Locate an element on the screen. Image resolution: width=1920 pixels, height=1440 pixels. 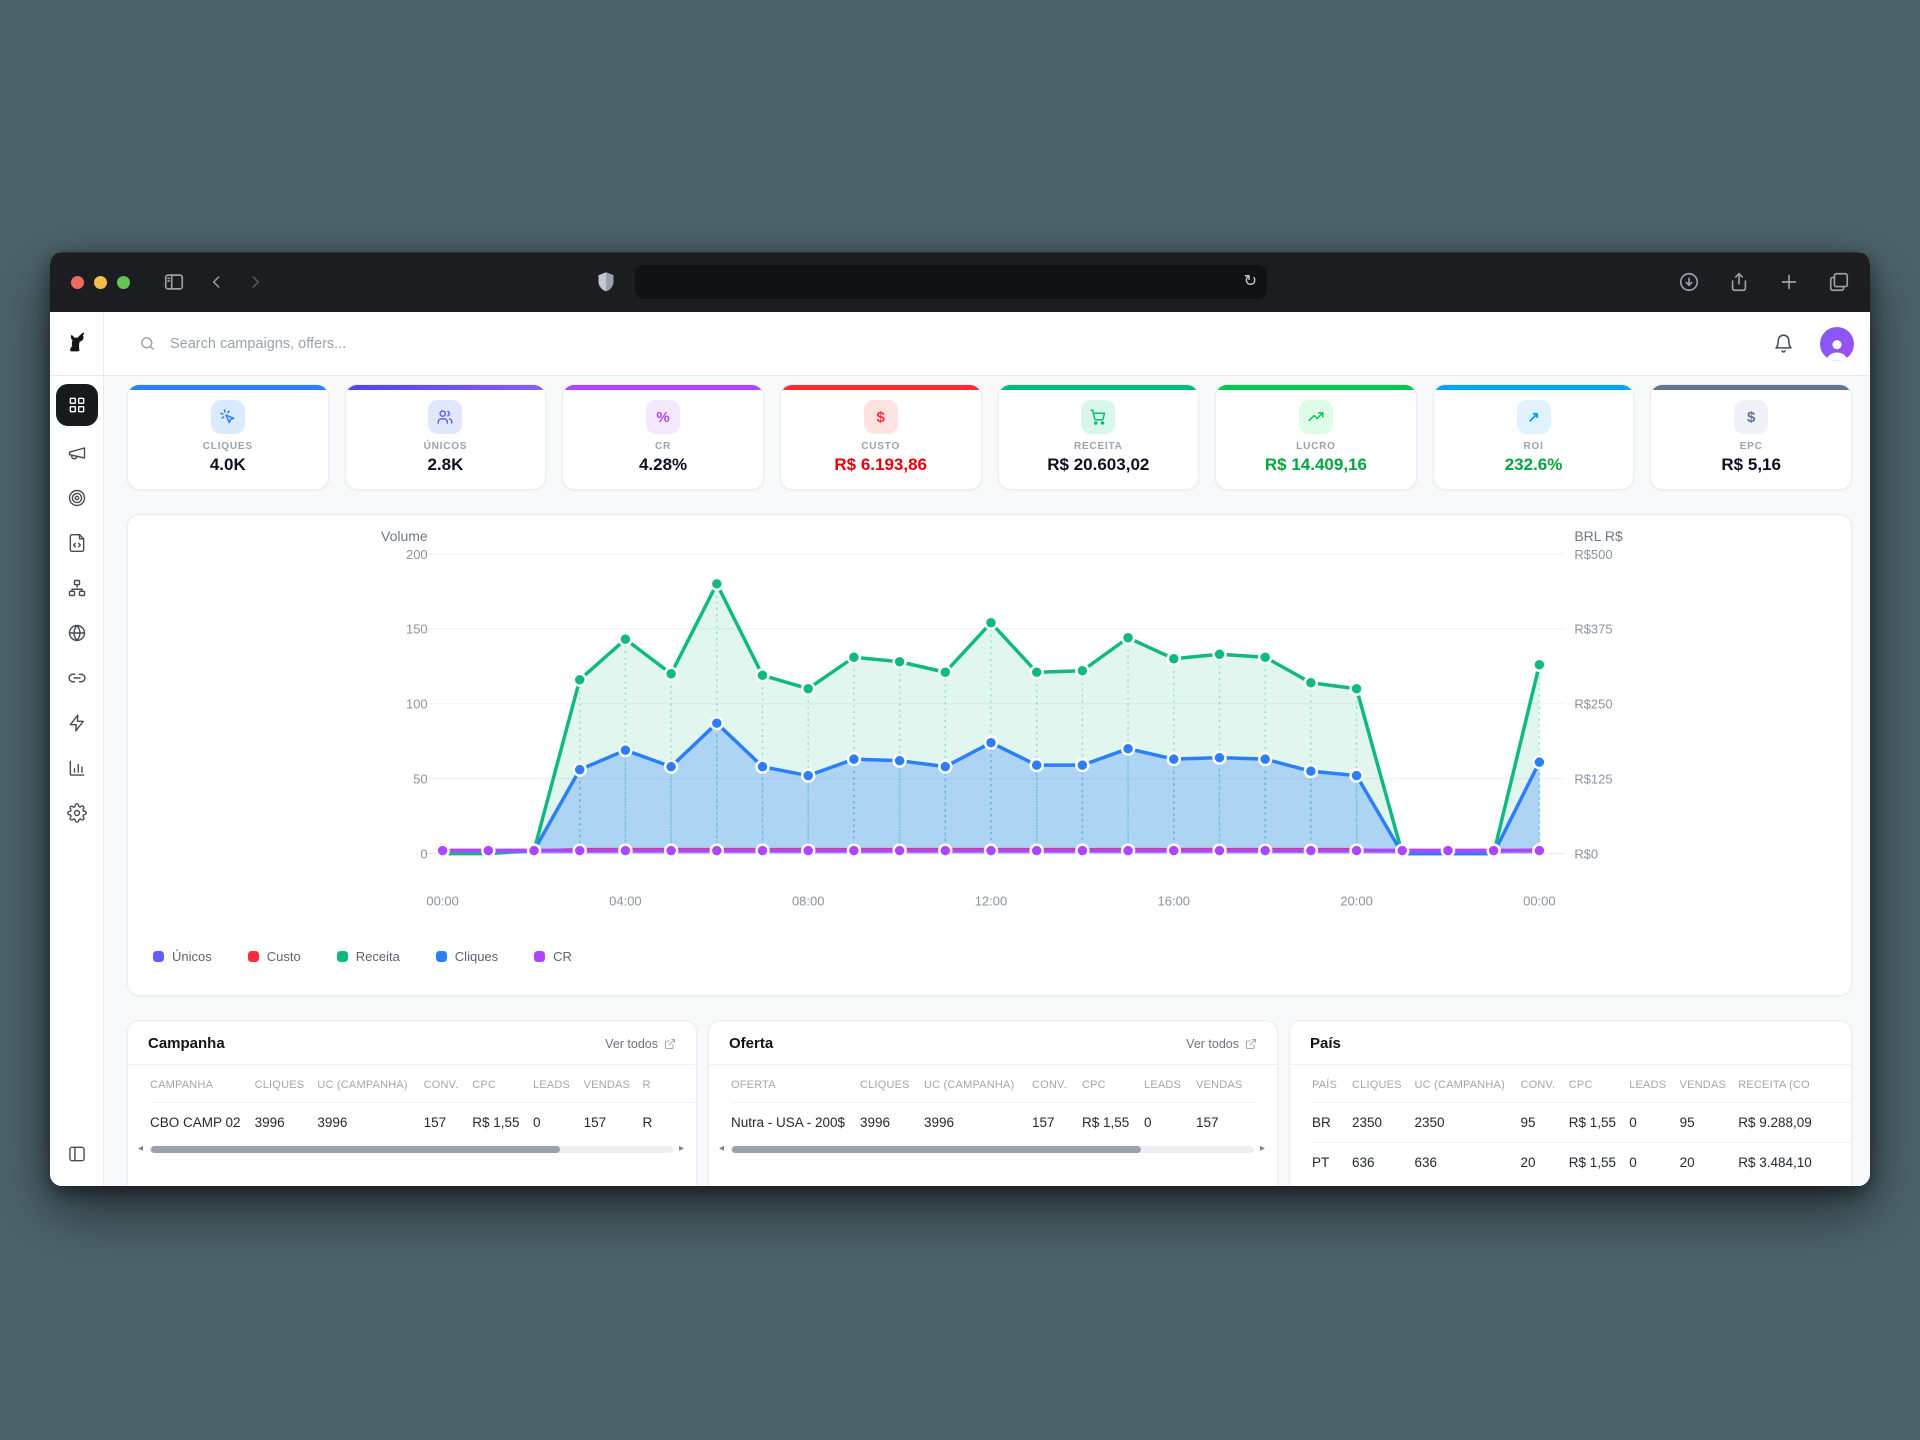
file-code-icon is located at coordinates (76, 543).